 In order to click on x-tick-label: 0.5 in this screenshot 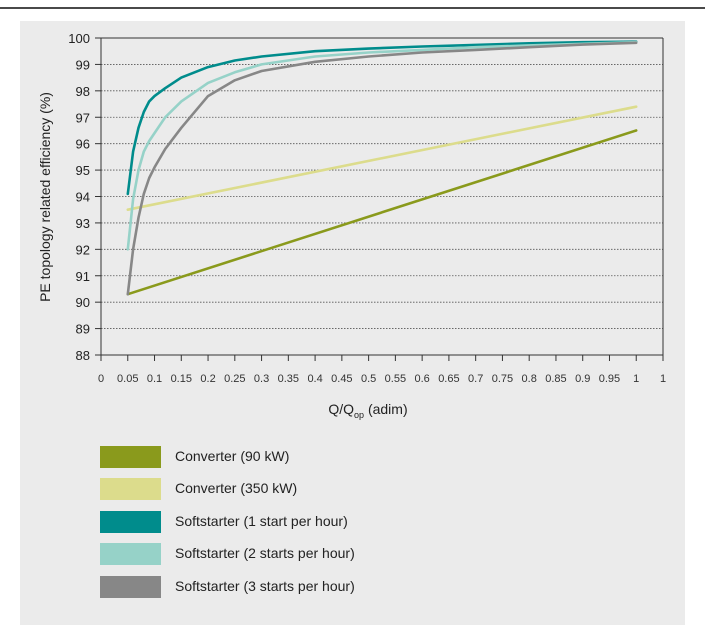, I will do `click(368, 379)`.